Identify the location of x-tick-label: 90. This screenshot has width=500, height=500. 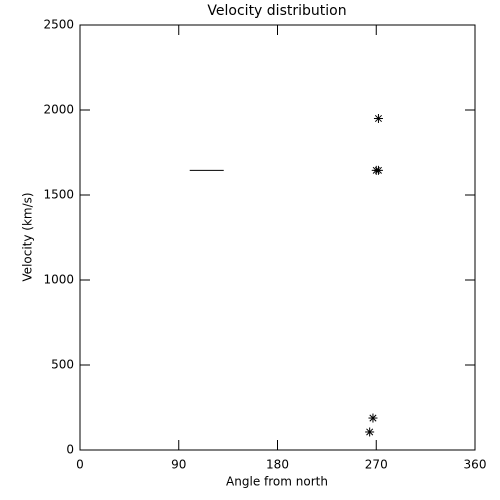
(178, 465).